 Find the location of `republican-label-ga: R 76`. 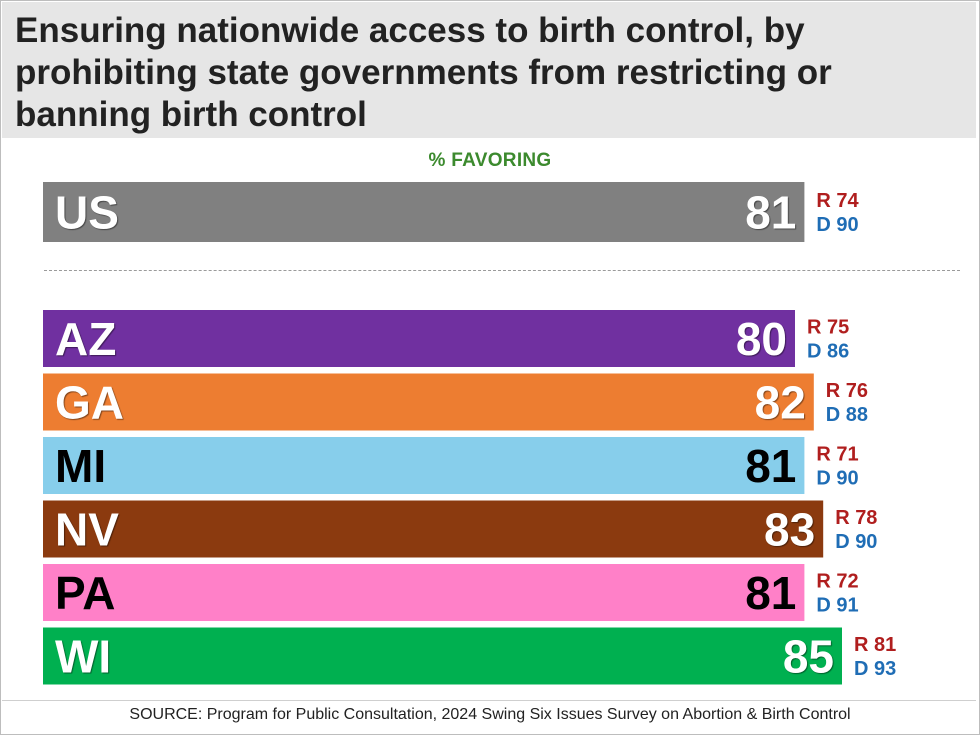

republican-label-ga: R 76 is located at coordinates (847, 391).